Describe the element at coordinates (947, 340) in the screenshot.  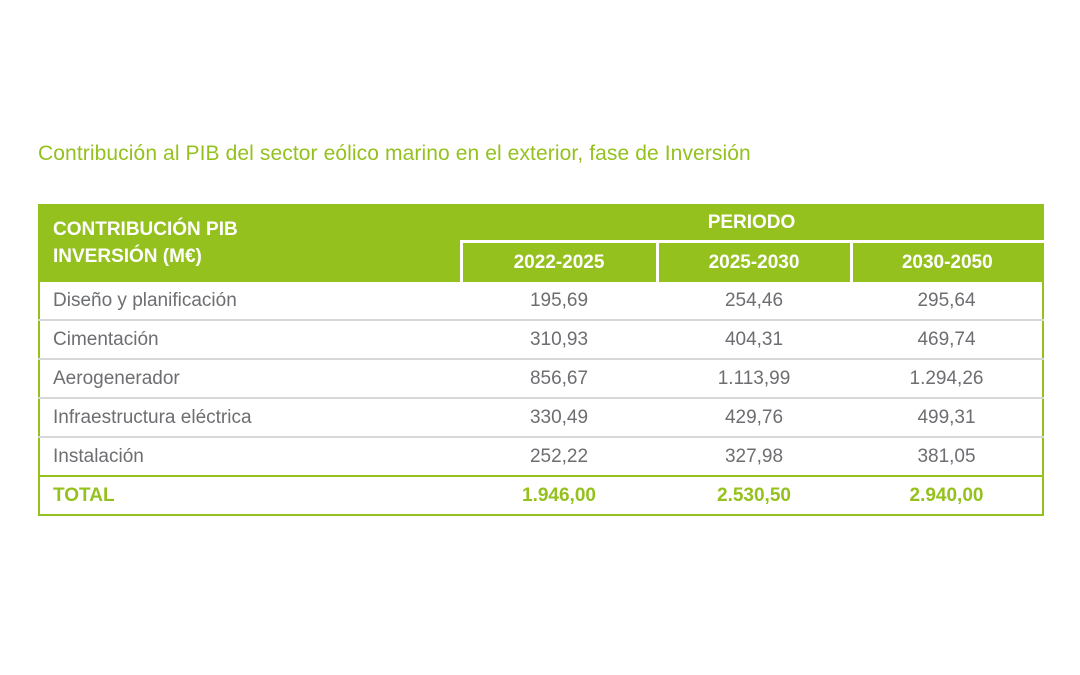
I see `row-value: 469,74` at that location.